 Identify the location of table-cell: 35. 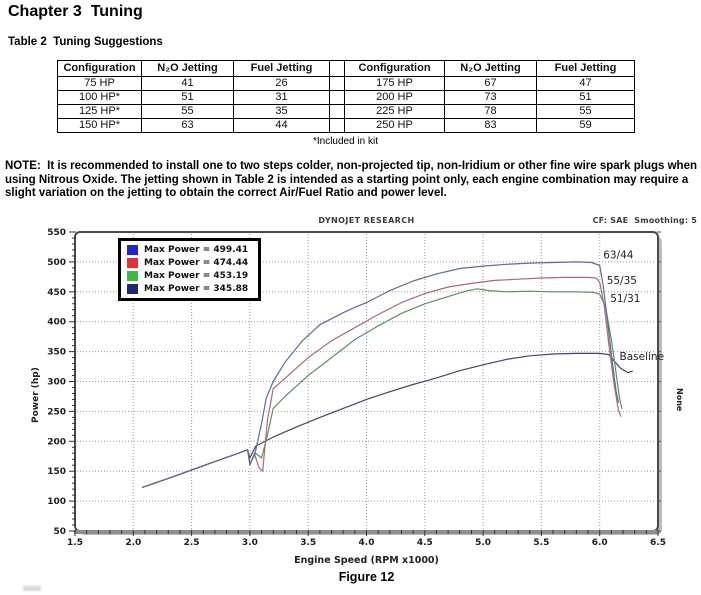
(281, 111).